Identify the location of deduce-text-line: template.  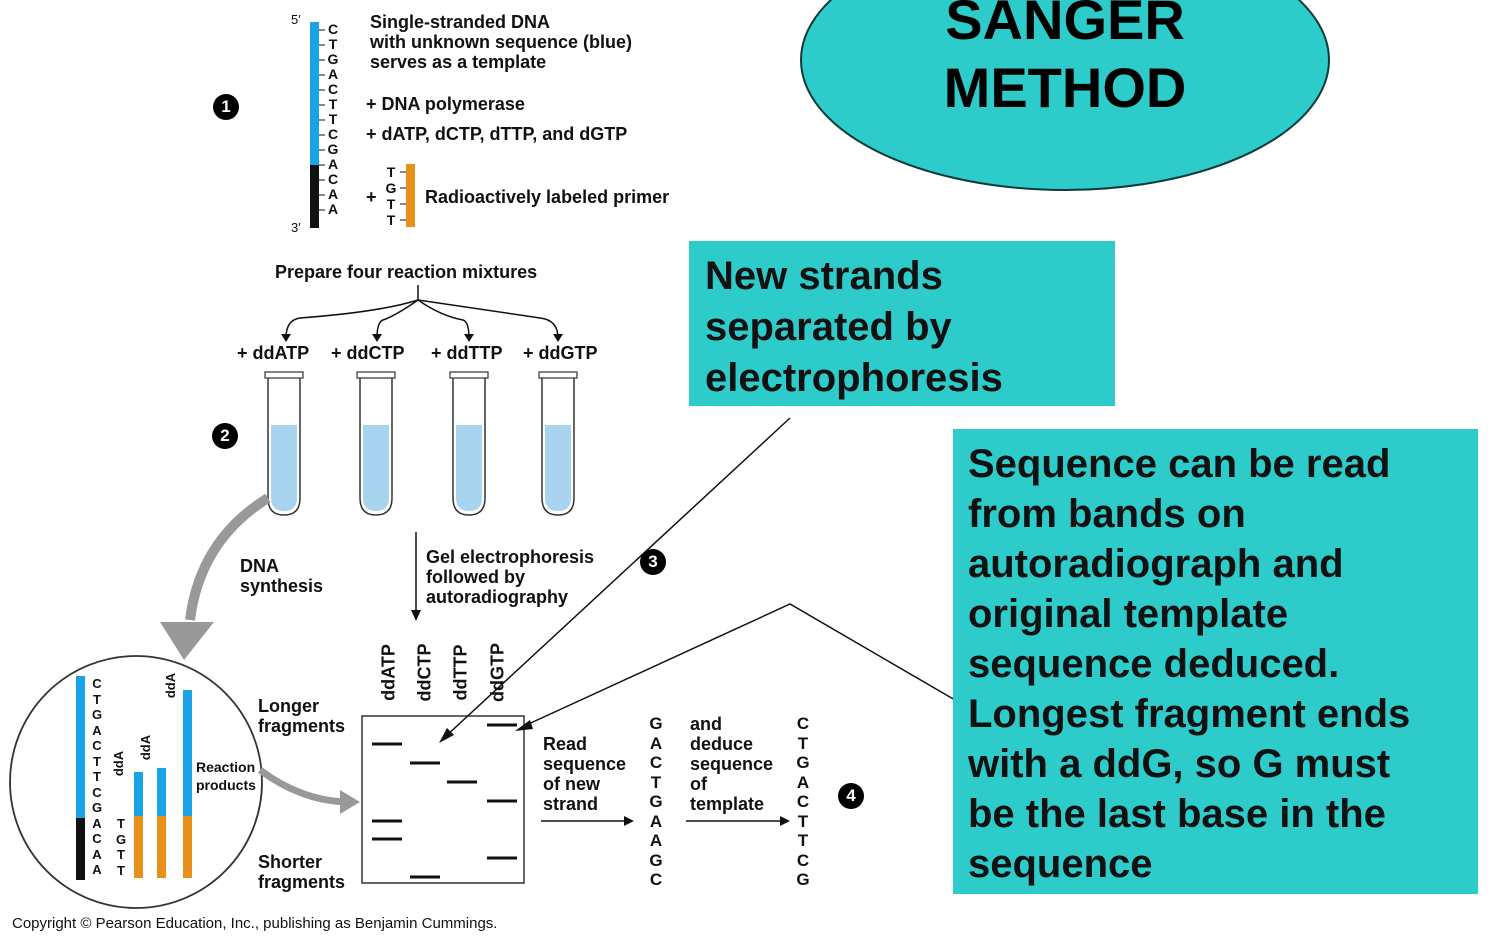
(727, 804).